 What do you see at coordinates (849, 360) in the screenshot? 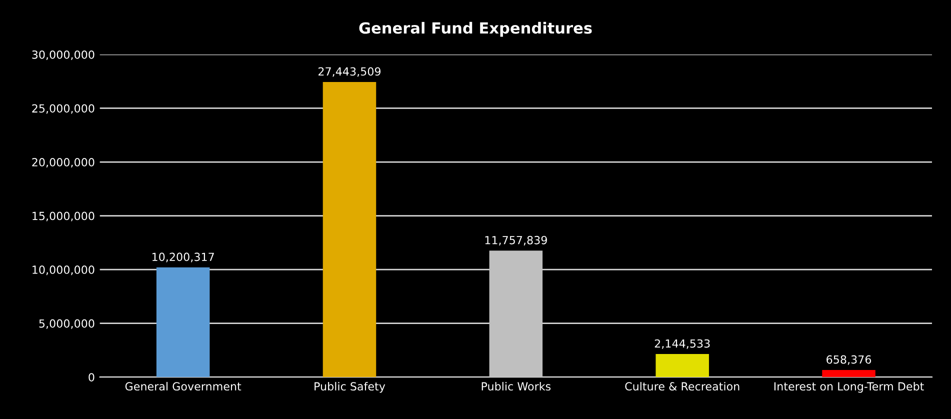
I see `data-label: 658,376` at bounding box center [849, 360].